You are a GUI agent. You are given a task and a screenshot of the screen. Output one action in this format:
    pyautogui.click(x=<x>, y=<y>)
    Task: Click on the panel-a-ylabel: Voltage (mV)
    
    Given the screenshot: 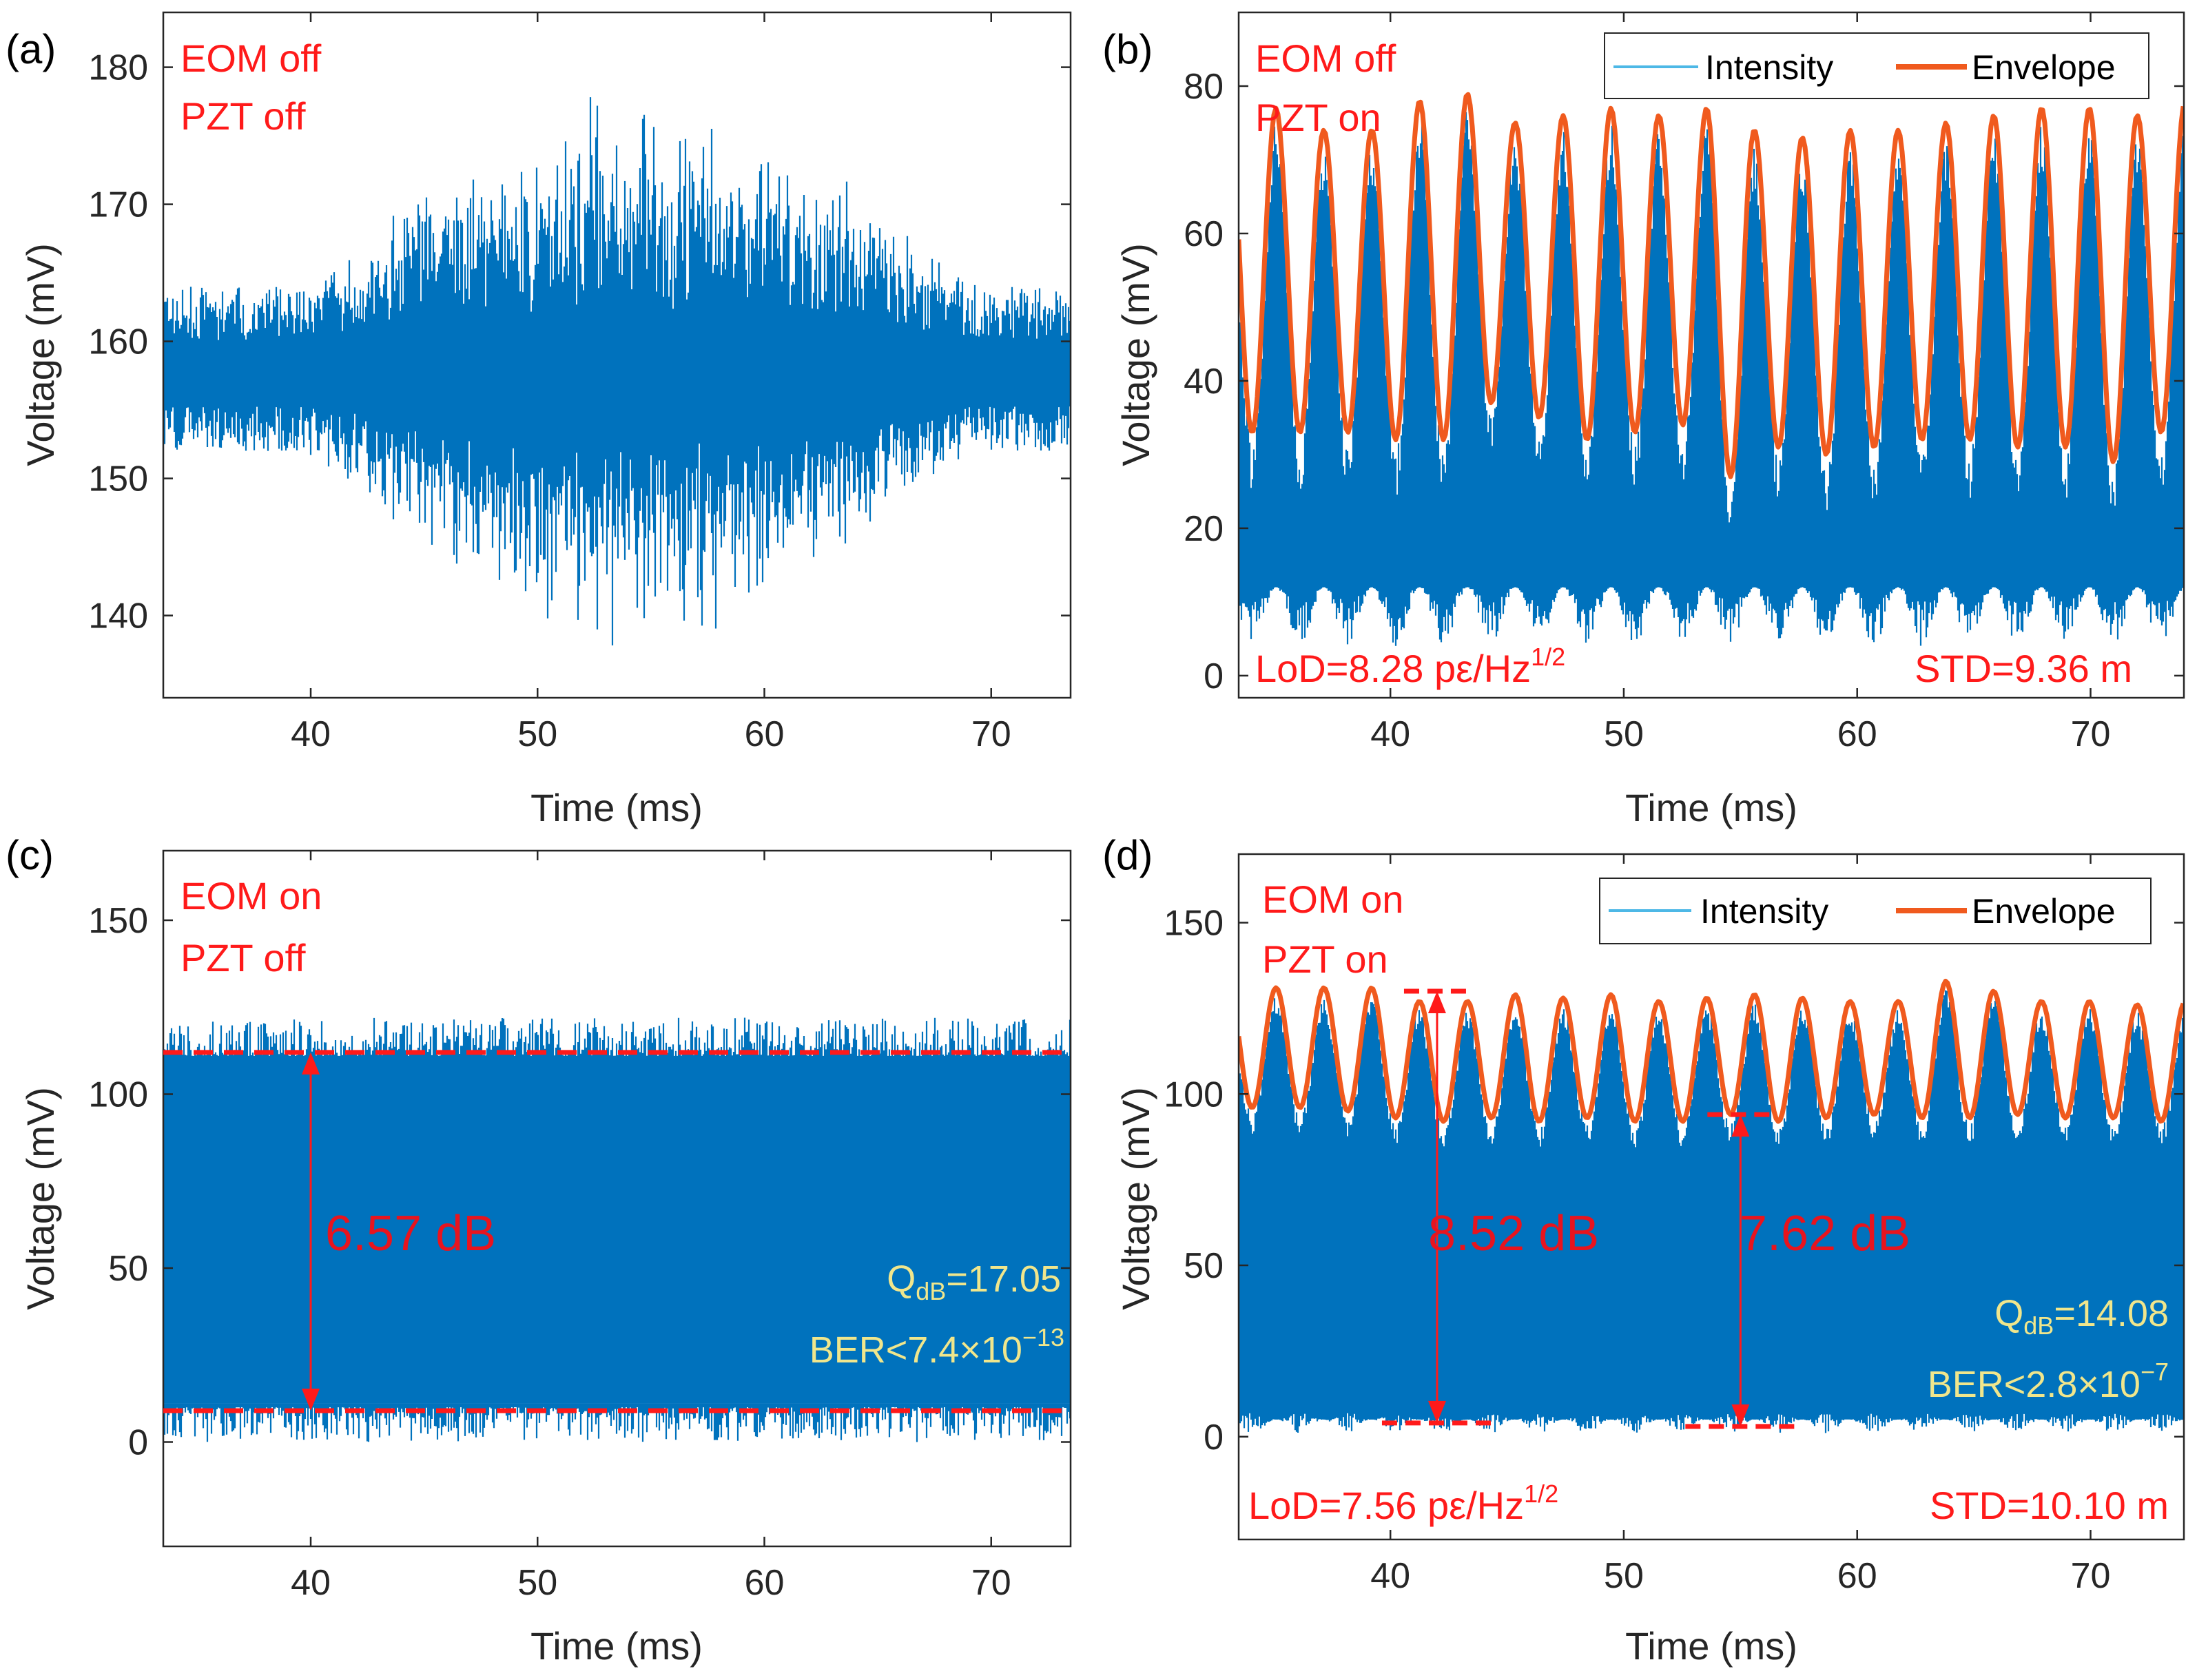 What is the action you would take?
    pyautogui.click(x=41, y=354)
    